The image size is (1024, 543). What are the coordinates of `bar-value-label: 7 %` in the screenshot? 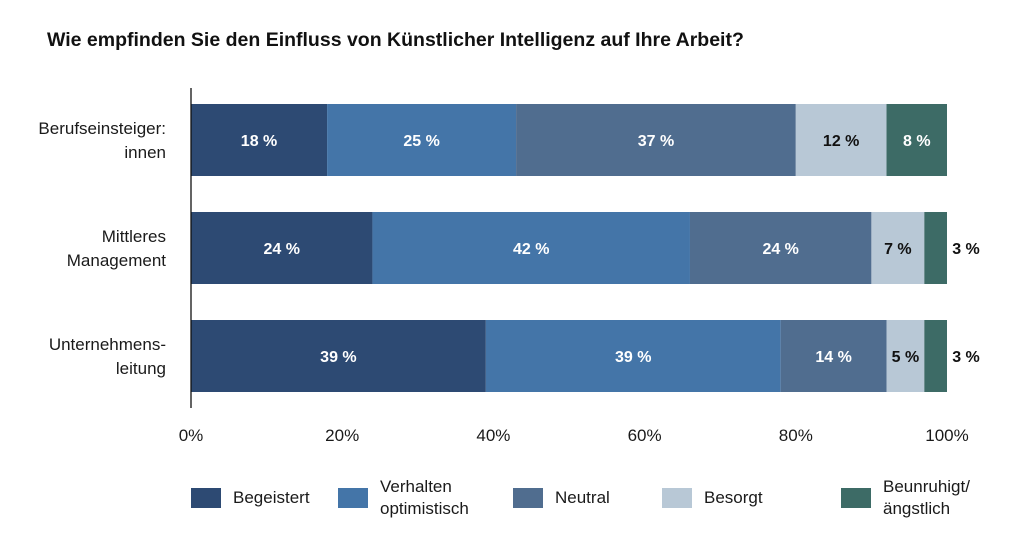 It's located at (898, 249).